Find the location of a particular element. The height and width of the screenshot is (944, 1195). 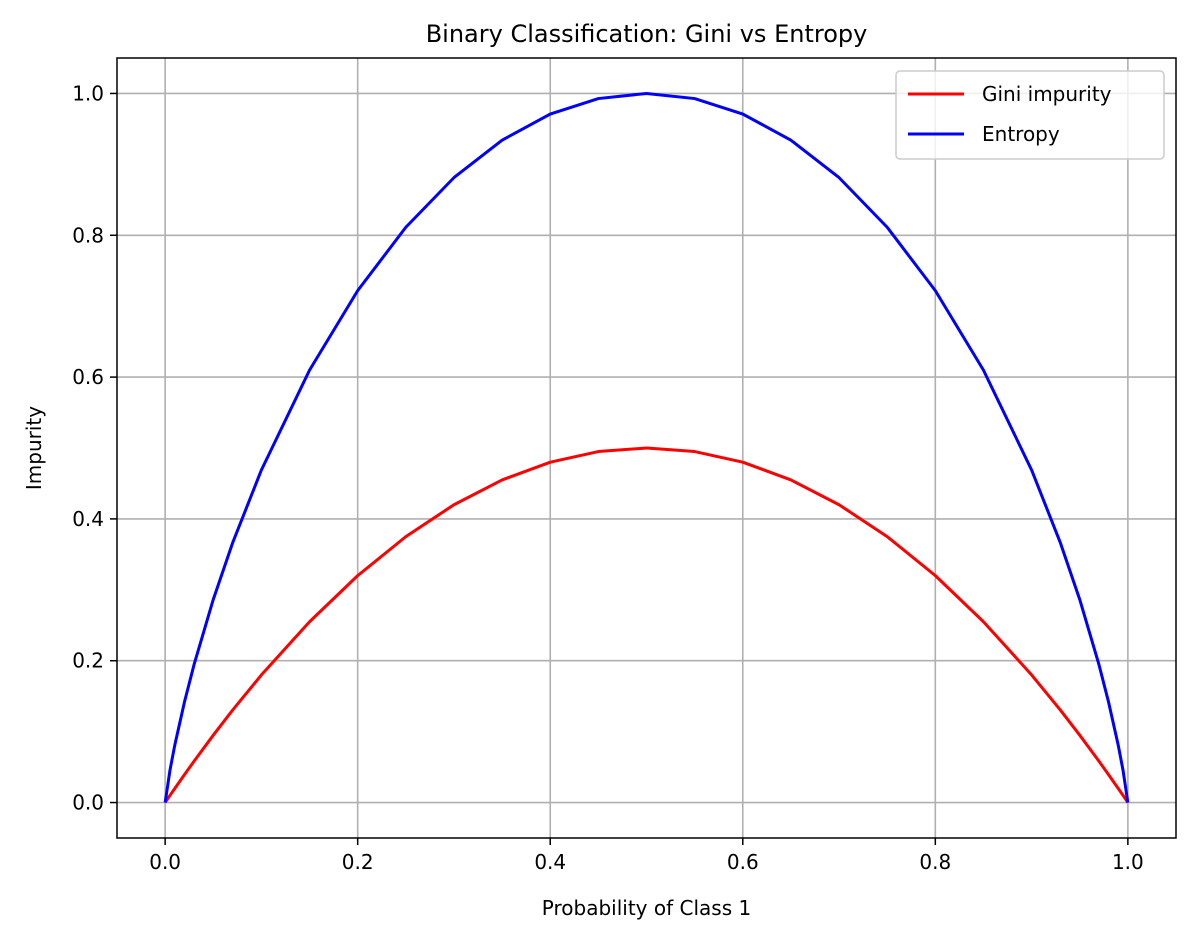

x-tick-label: 0.8 is located at coordinates (935, 862).